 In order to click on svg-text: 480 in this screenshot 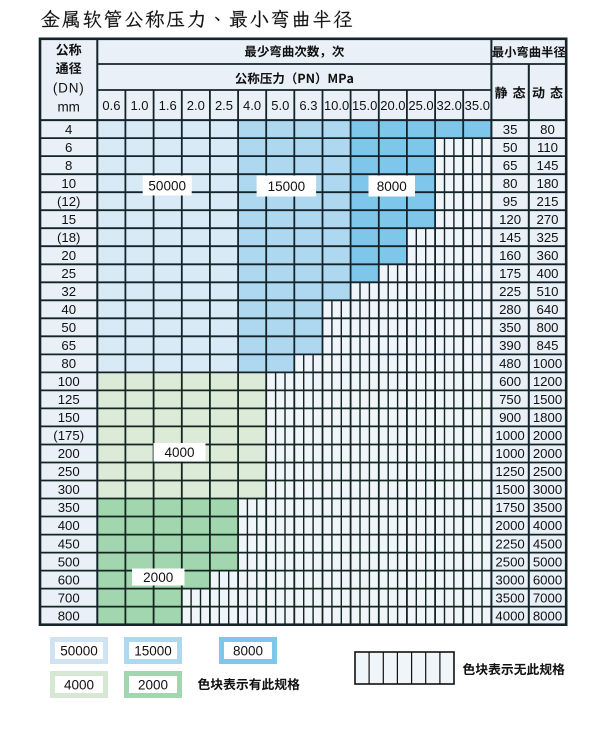, I will do `click(510, 363)`.